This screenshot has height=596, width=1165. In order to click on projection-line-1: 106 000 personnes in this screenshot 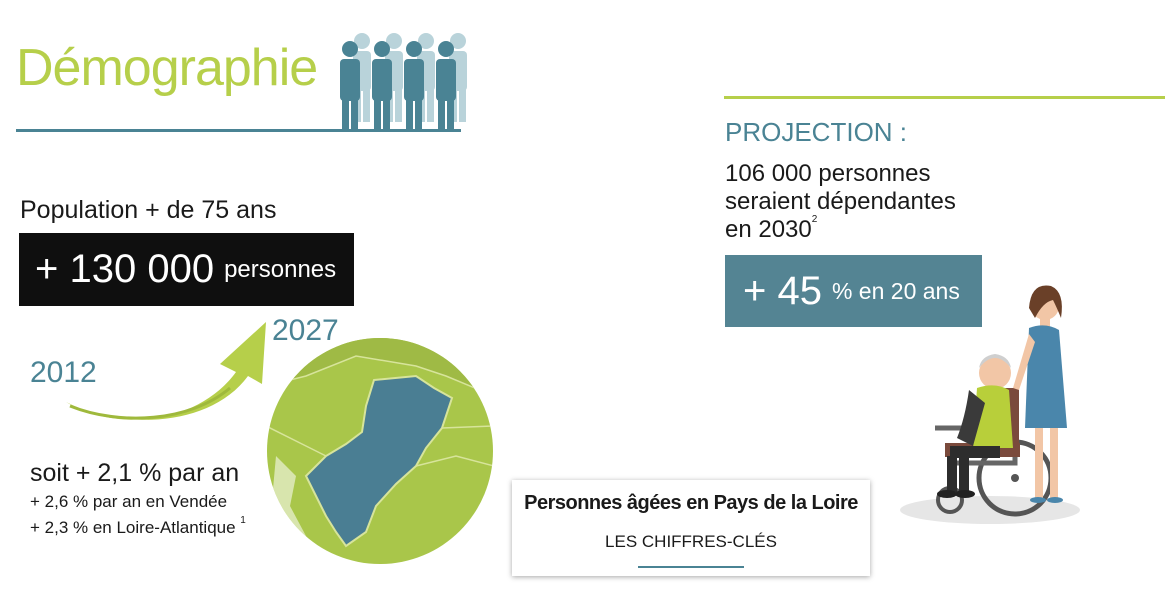, I will do `click(828, 173)`.